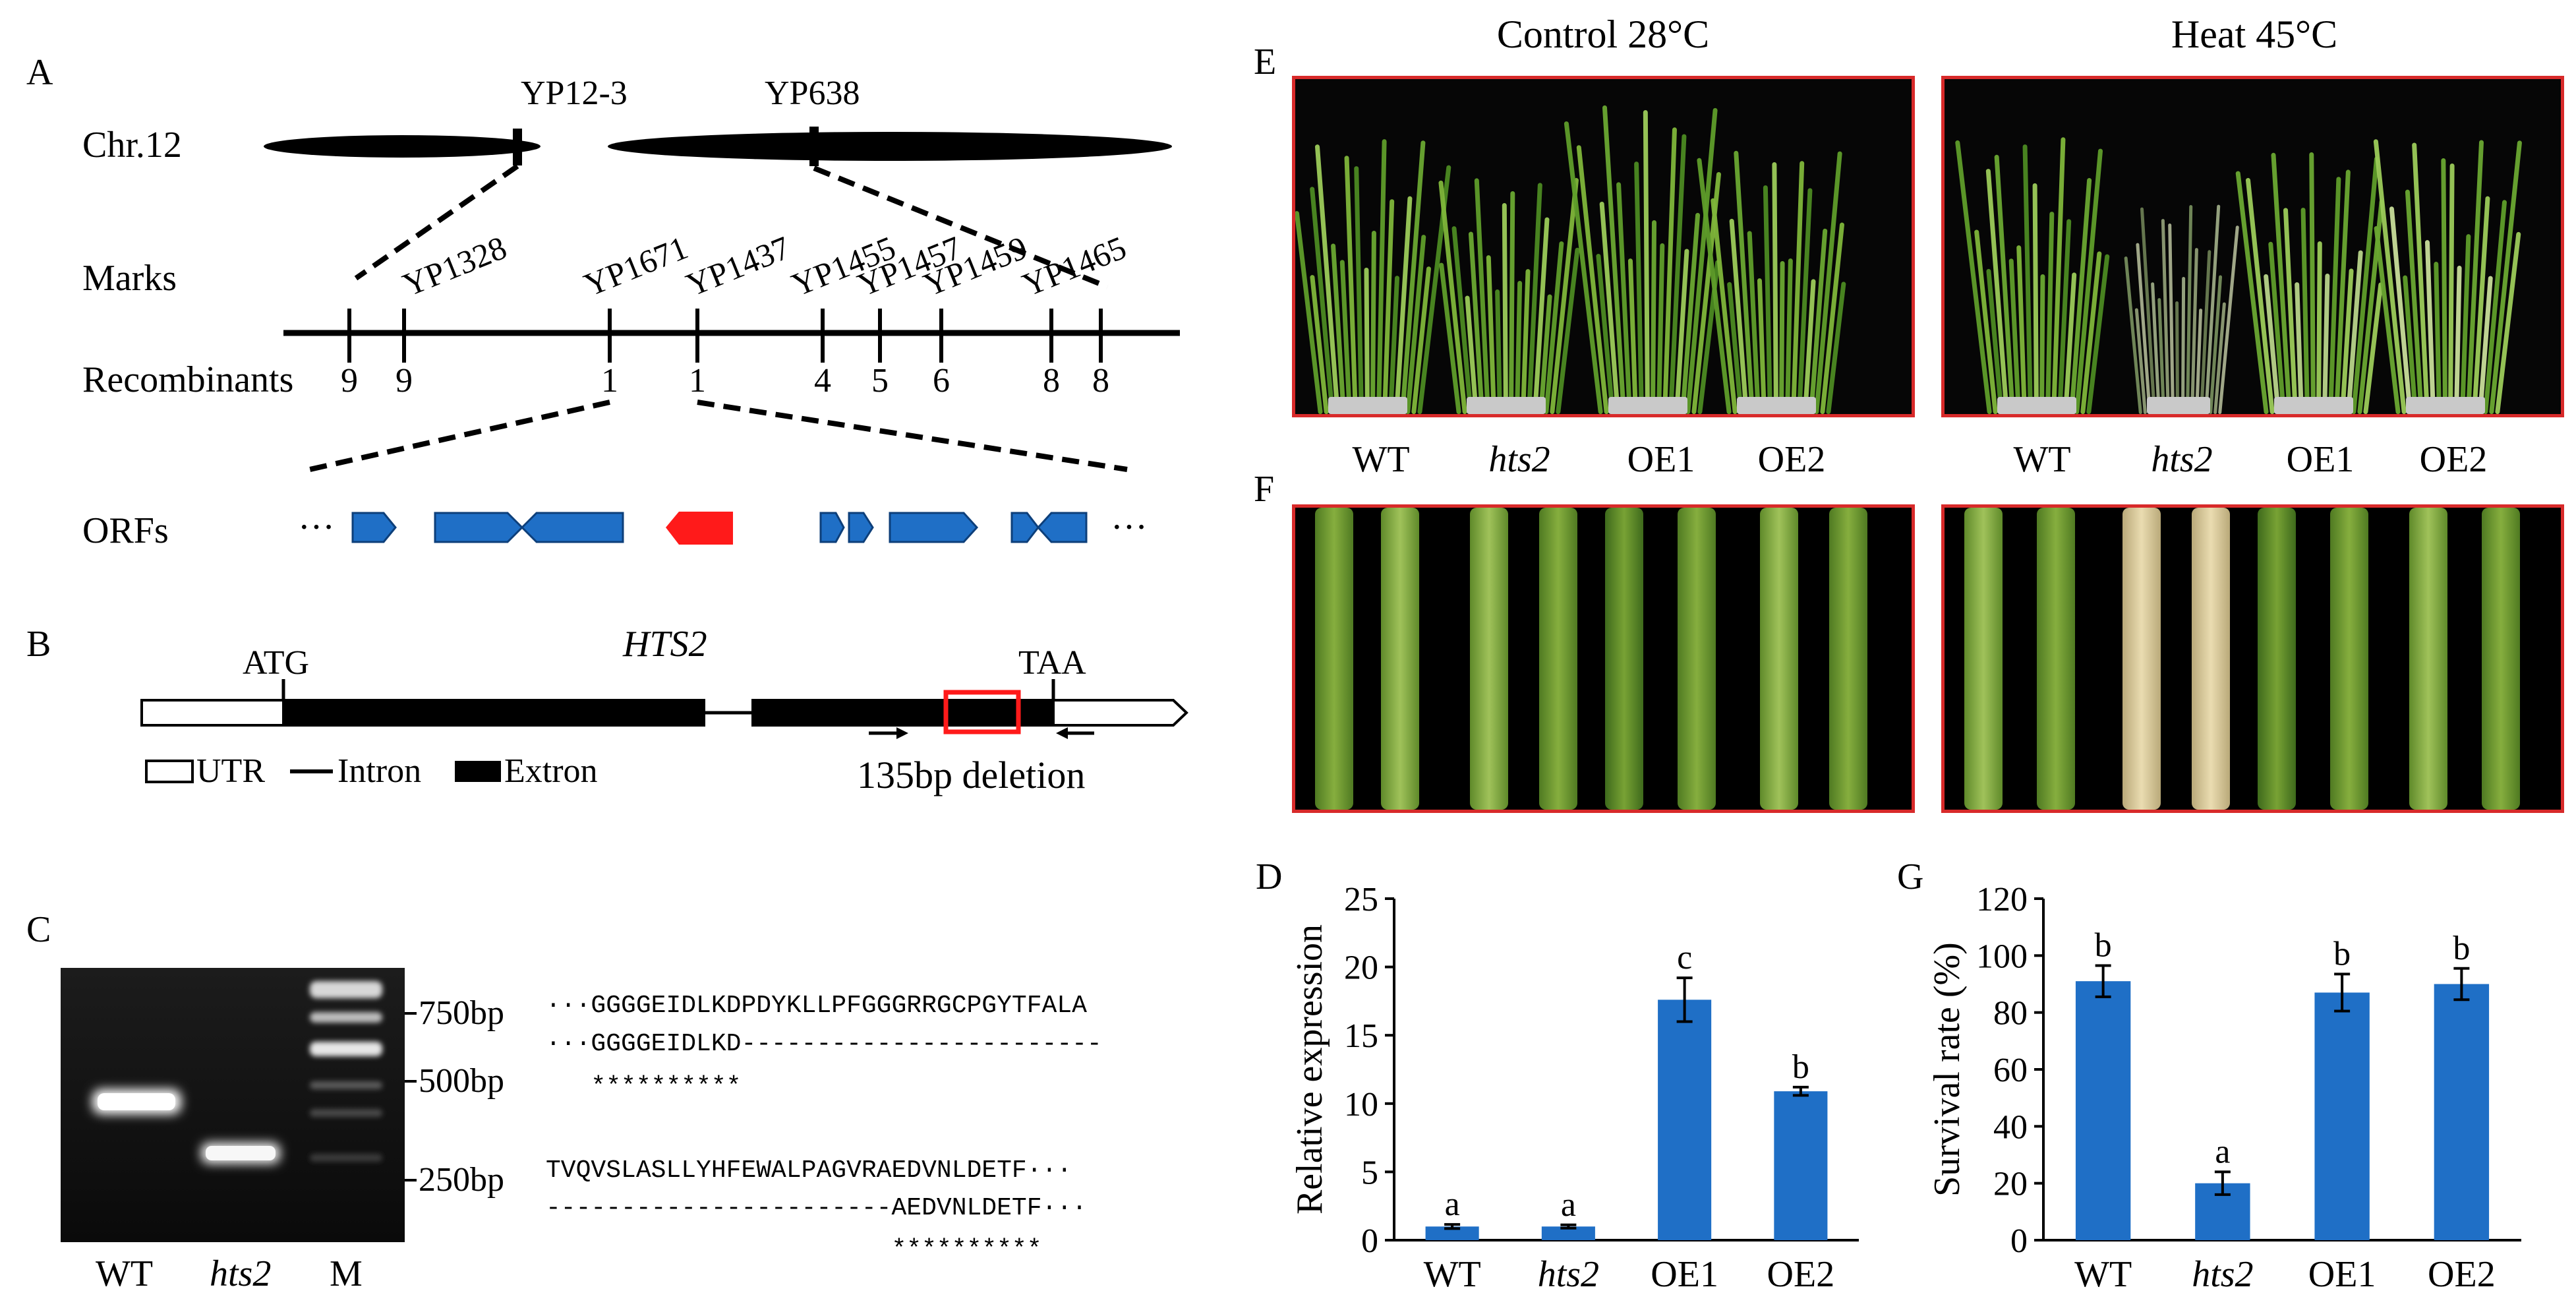 Image resolution: width=2576 pixels, height=1316 pixels. Describe the element at coordinates (38, 930) in the screenshot. I see `panel-label-c: C` at that location.